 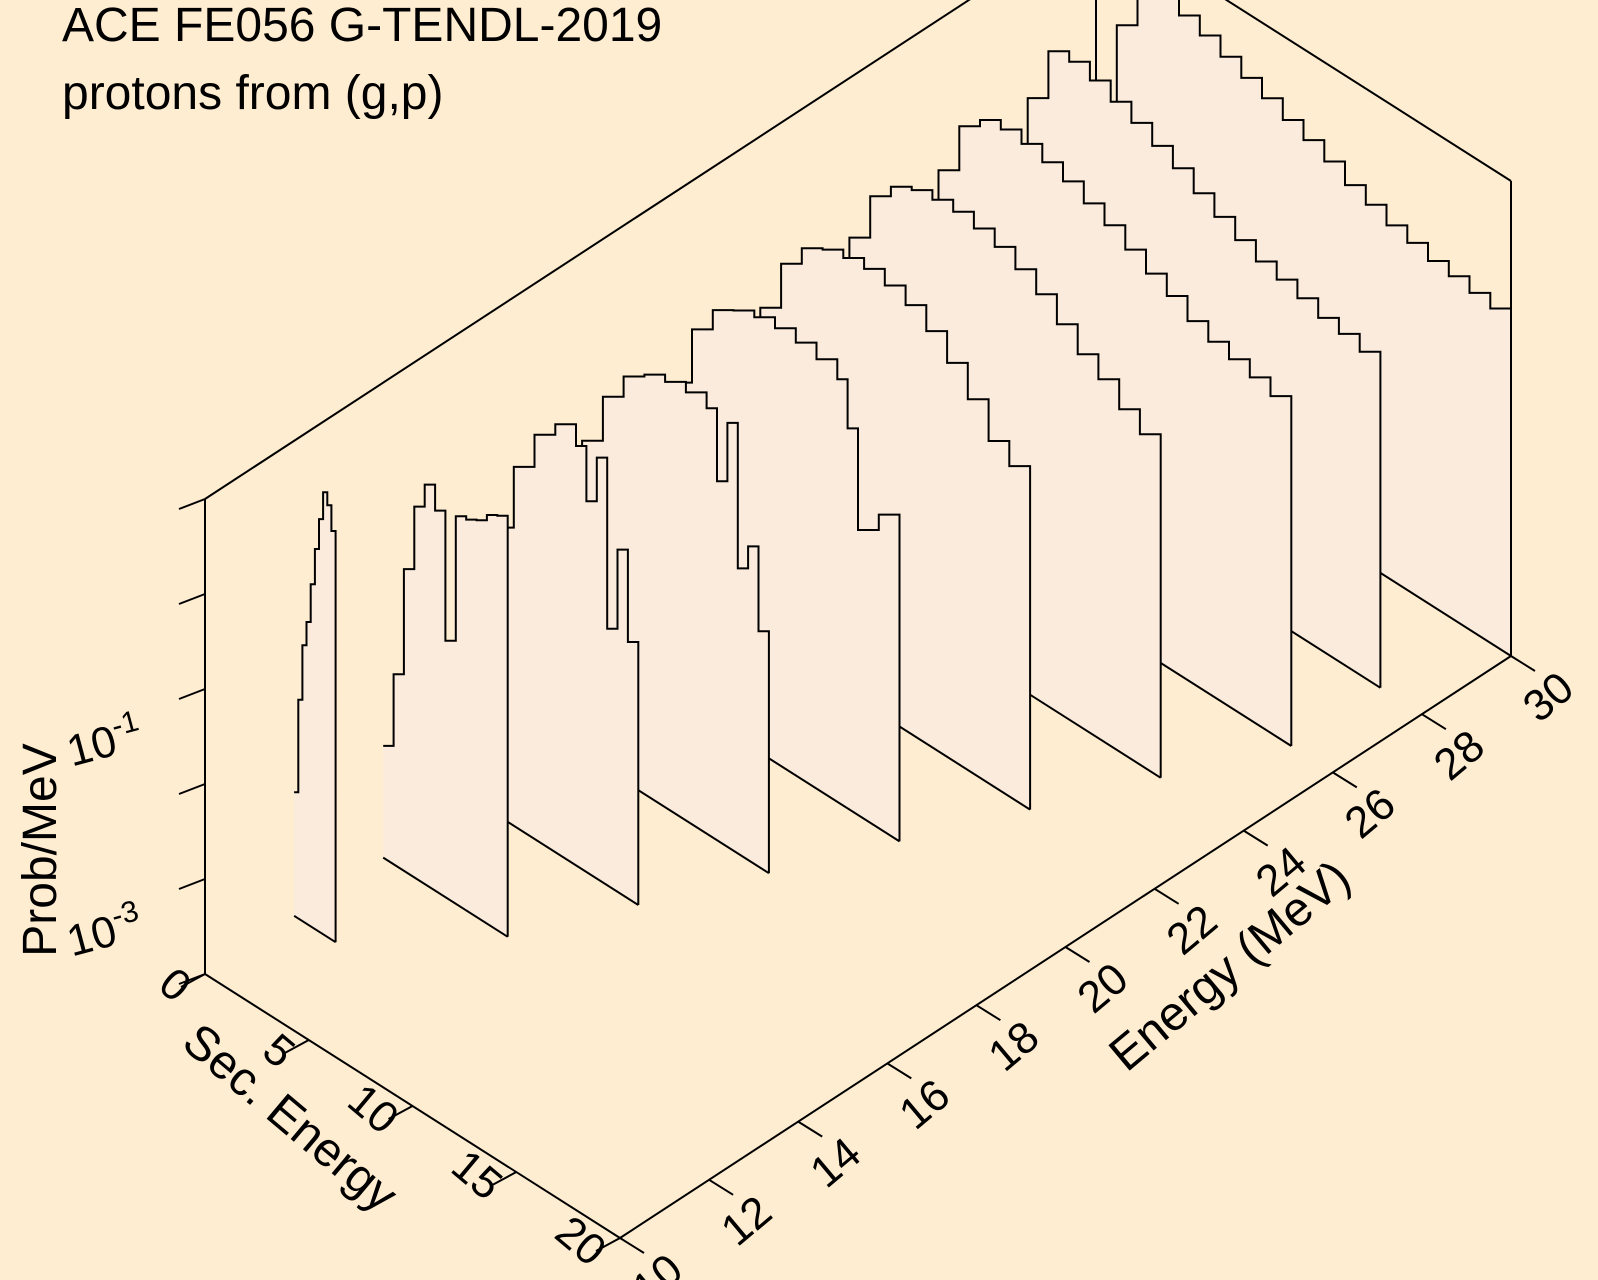 I want to click on y-tick-label: 26, so click(x=1370, y=813).